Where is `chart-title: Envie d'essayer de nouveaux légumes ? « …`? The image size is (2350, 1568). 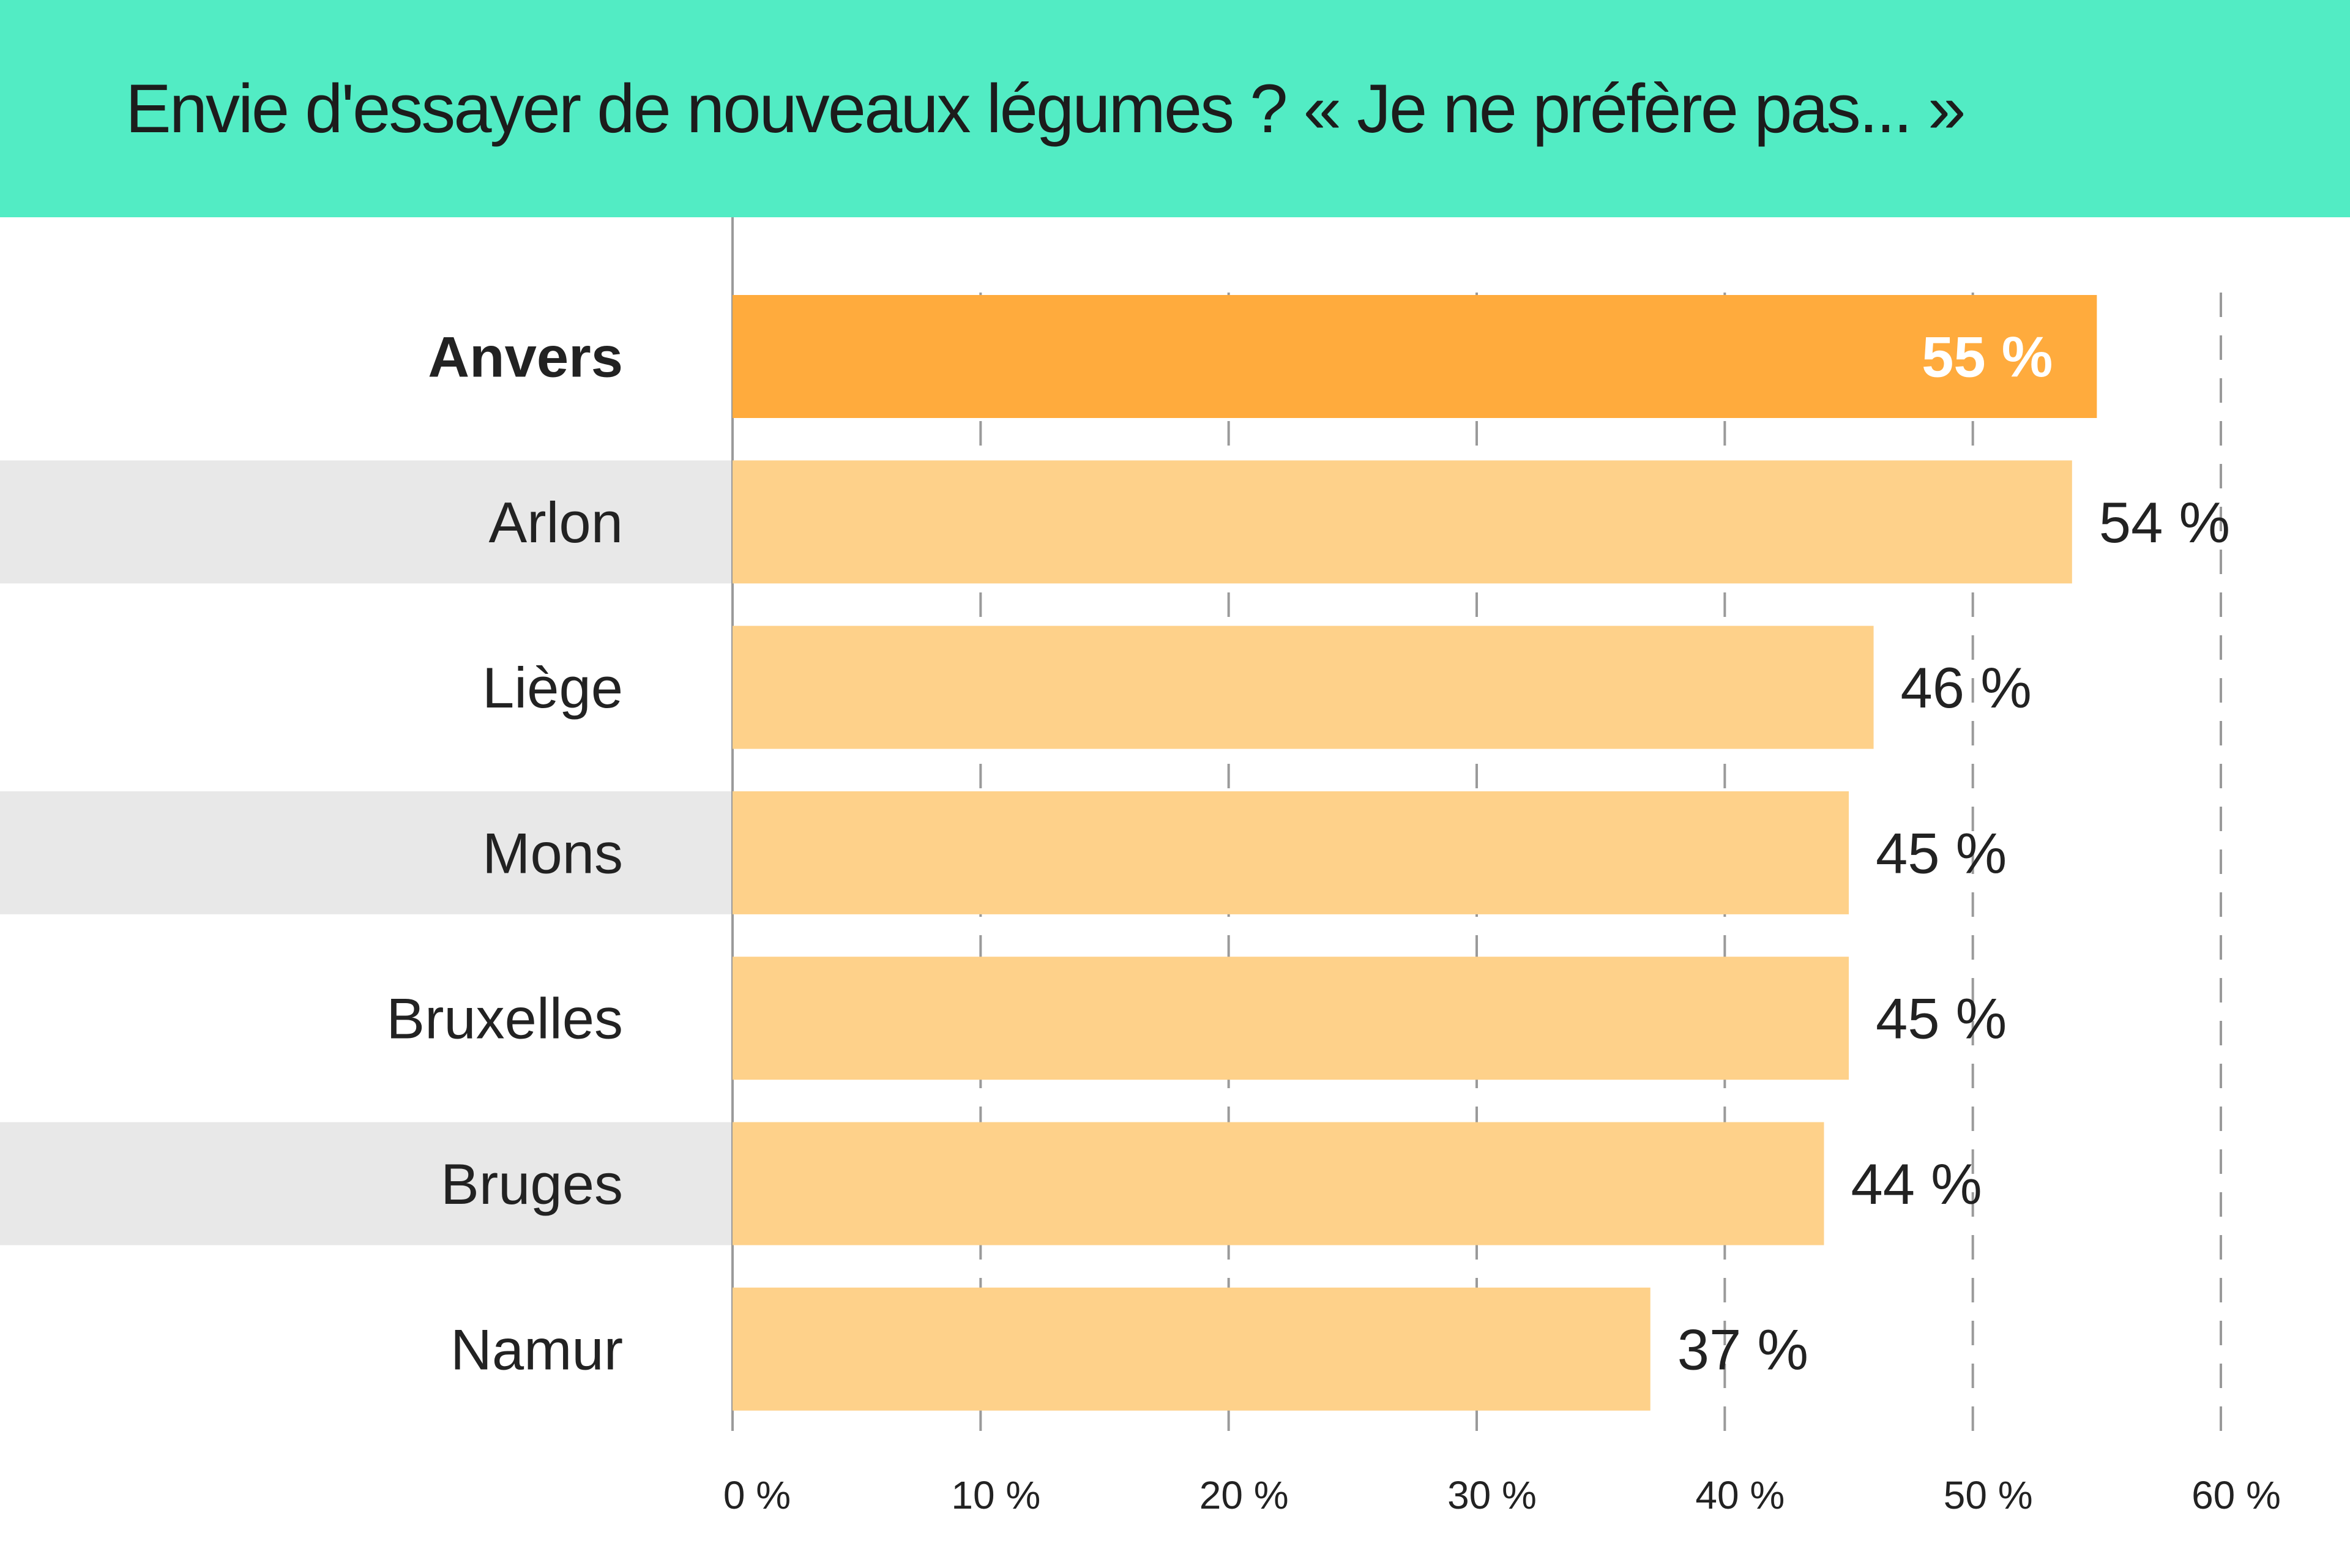 chart-title: Envie d'essayer de nouveaux légumes ? « … is located at coordinates (1045, 108).